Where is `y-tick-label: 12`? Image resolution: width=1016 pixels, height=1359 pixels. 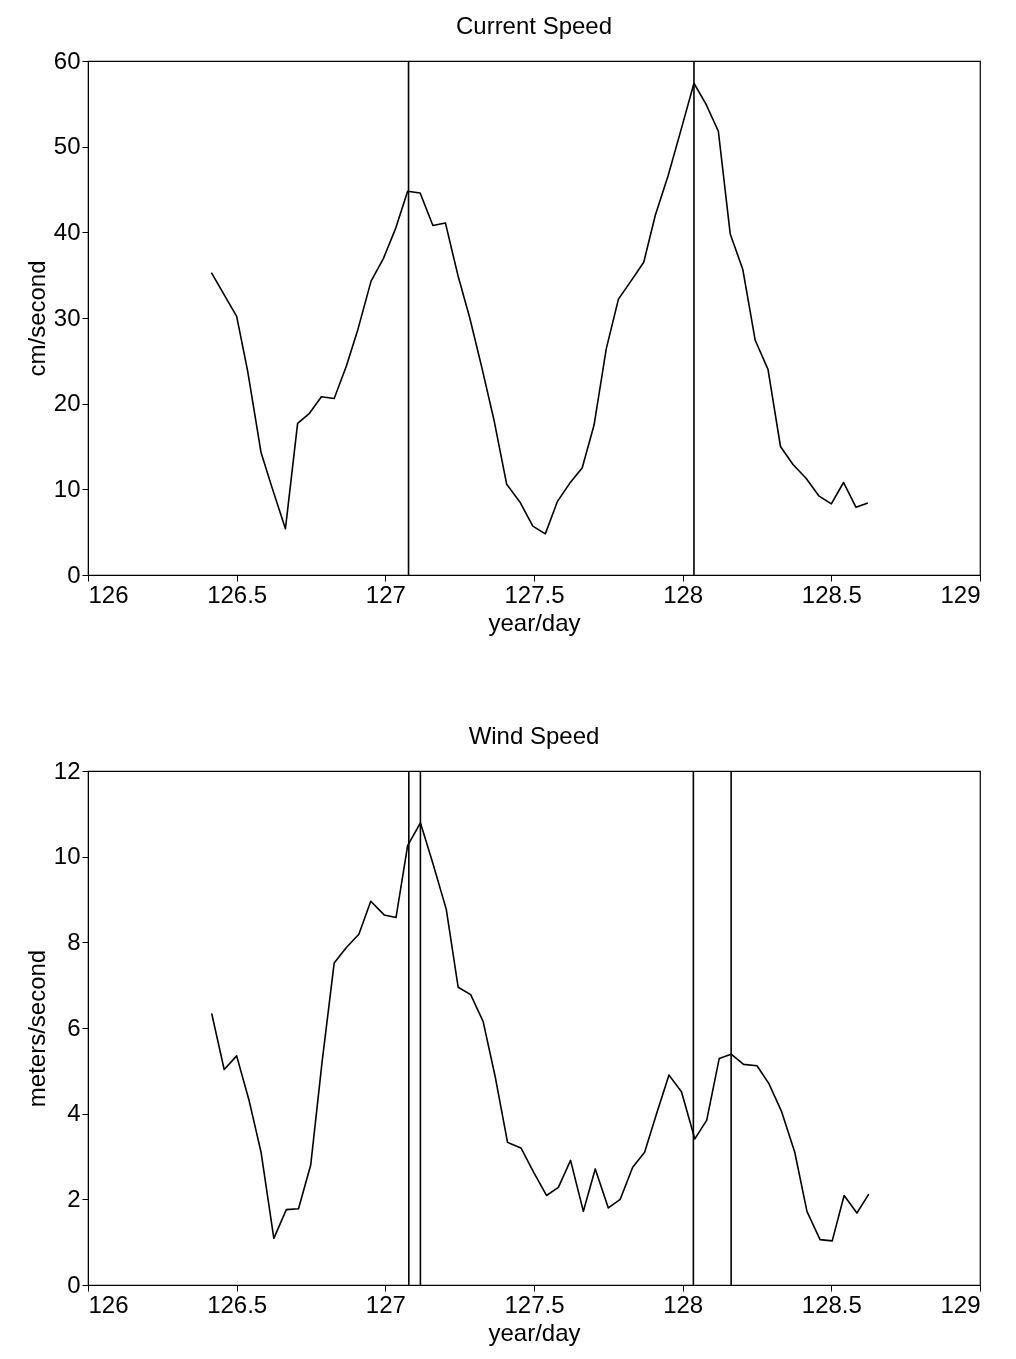 y-tick-label: 12 is located at coordinates (67, 770).